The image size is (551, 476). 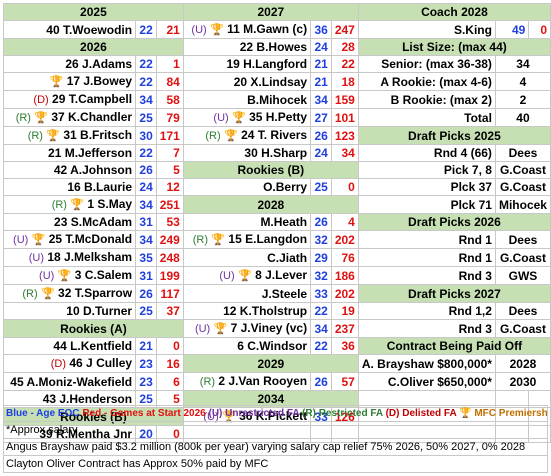 I want to click on table-row: 2025 2027 Coach 2028, so click(x=277, y=12).